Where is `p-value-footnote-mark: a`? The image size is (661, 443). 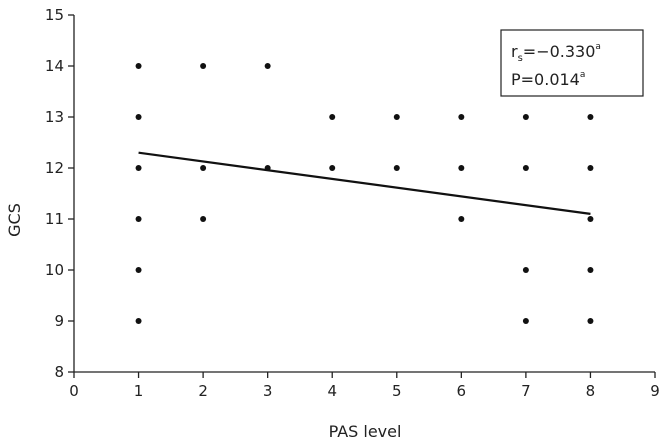
p-value-footnote-mark: a is located at coordinates (583, 75).